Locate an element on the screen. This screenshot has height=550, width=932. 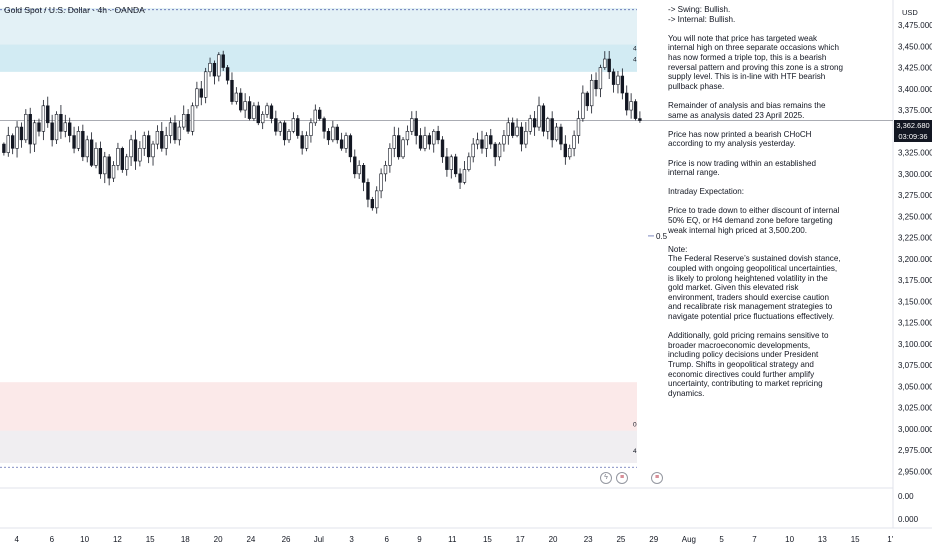
x-tick-label: 17 is located at coordinates (520, 539).